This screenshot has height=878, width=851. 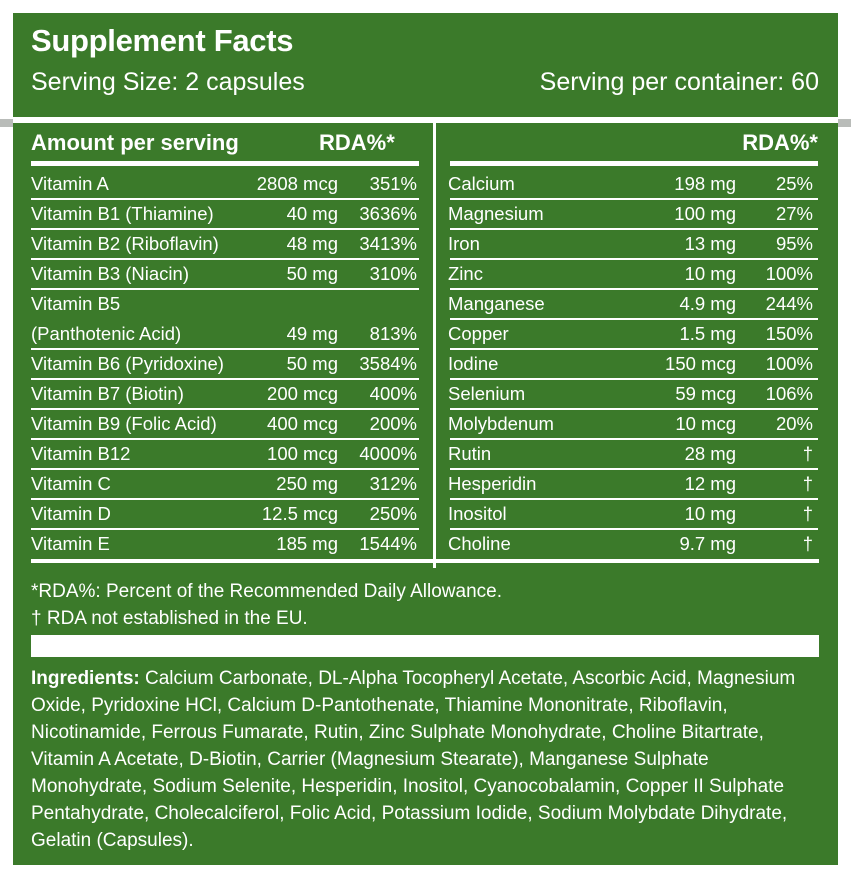 What do you see at coordinates (393, 183) in the screenshot?
I see `nutrient-rda: 351%` at bounding box center [393, 183].